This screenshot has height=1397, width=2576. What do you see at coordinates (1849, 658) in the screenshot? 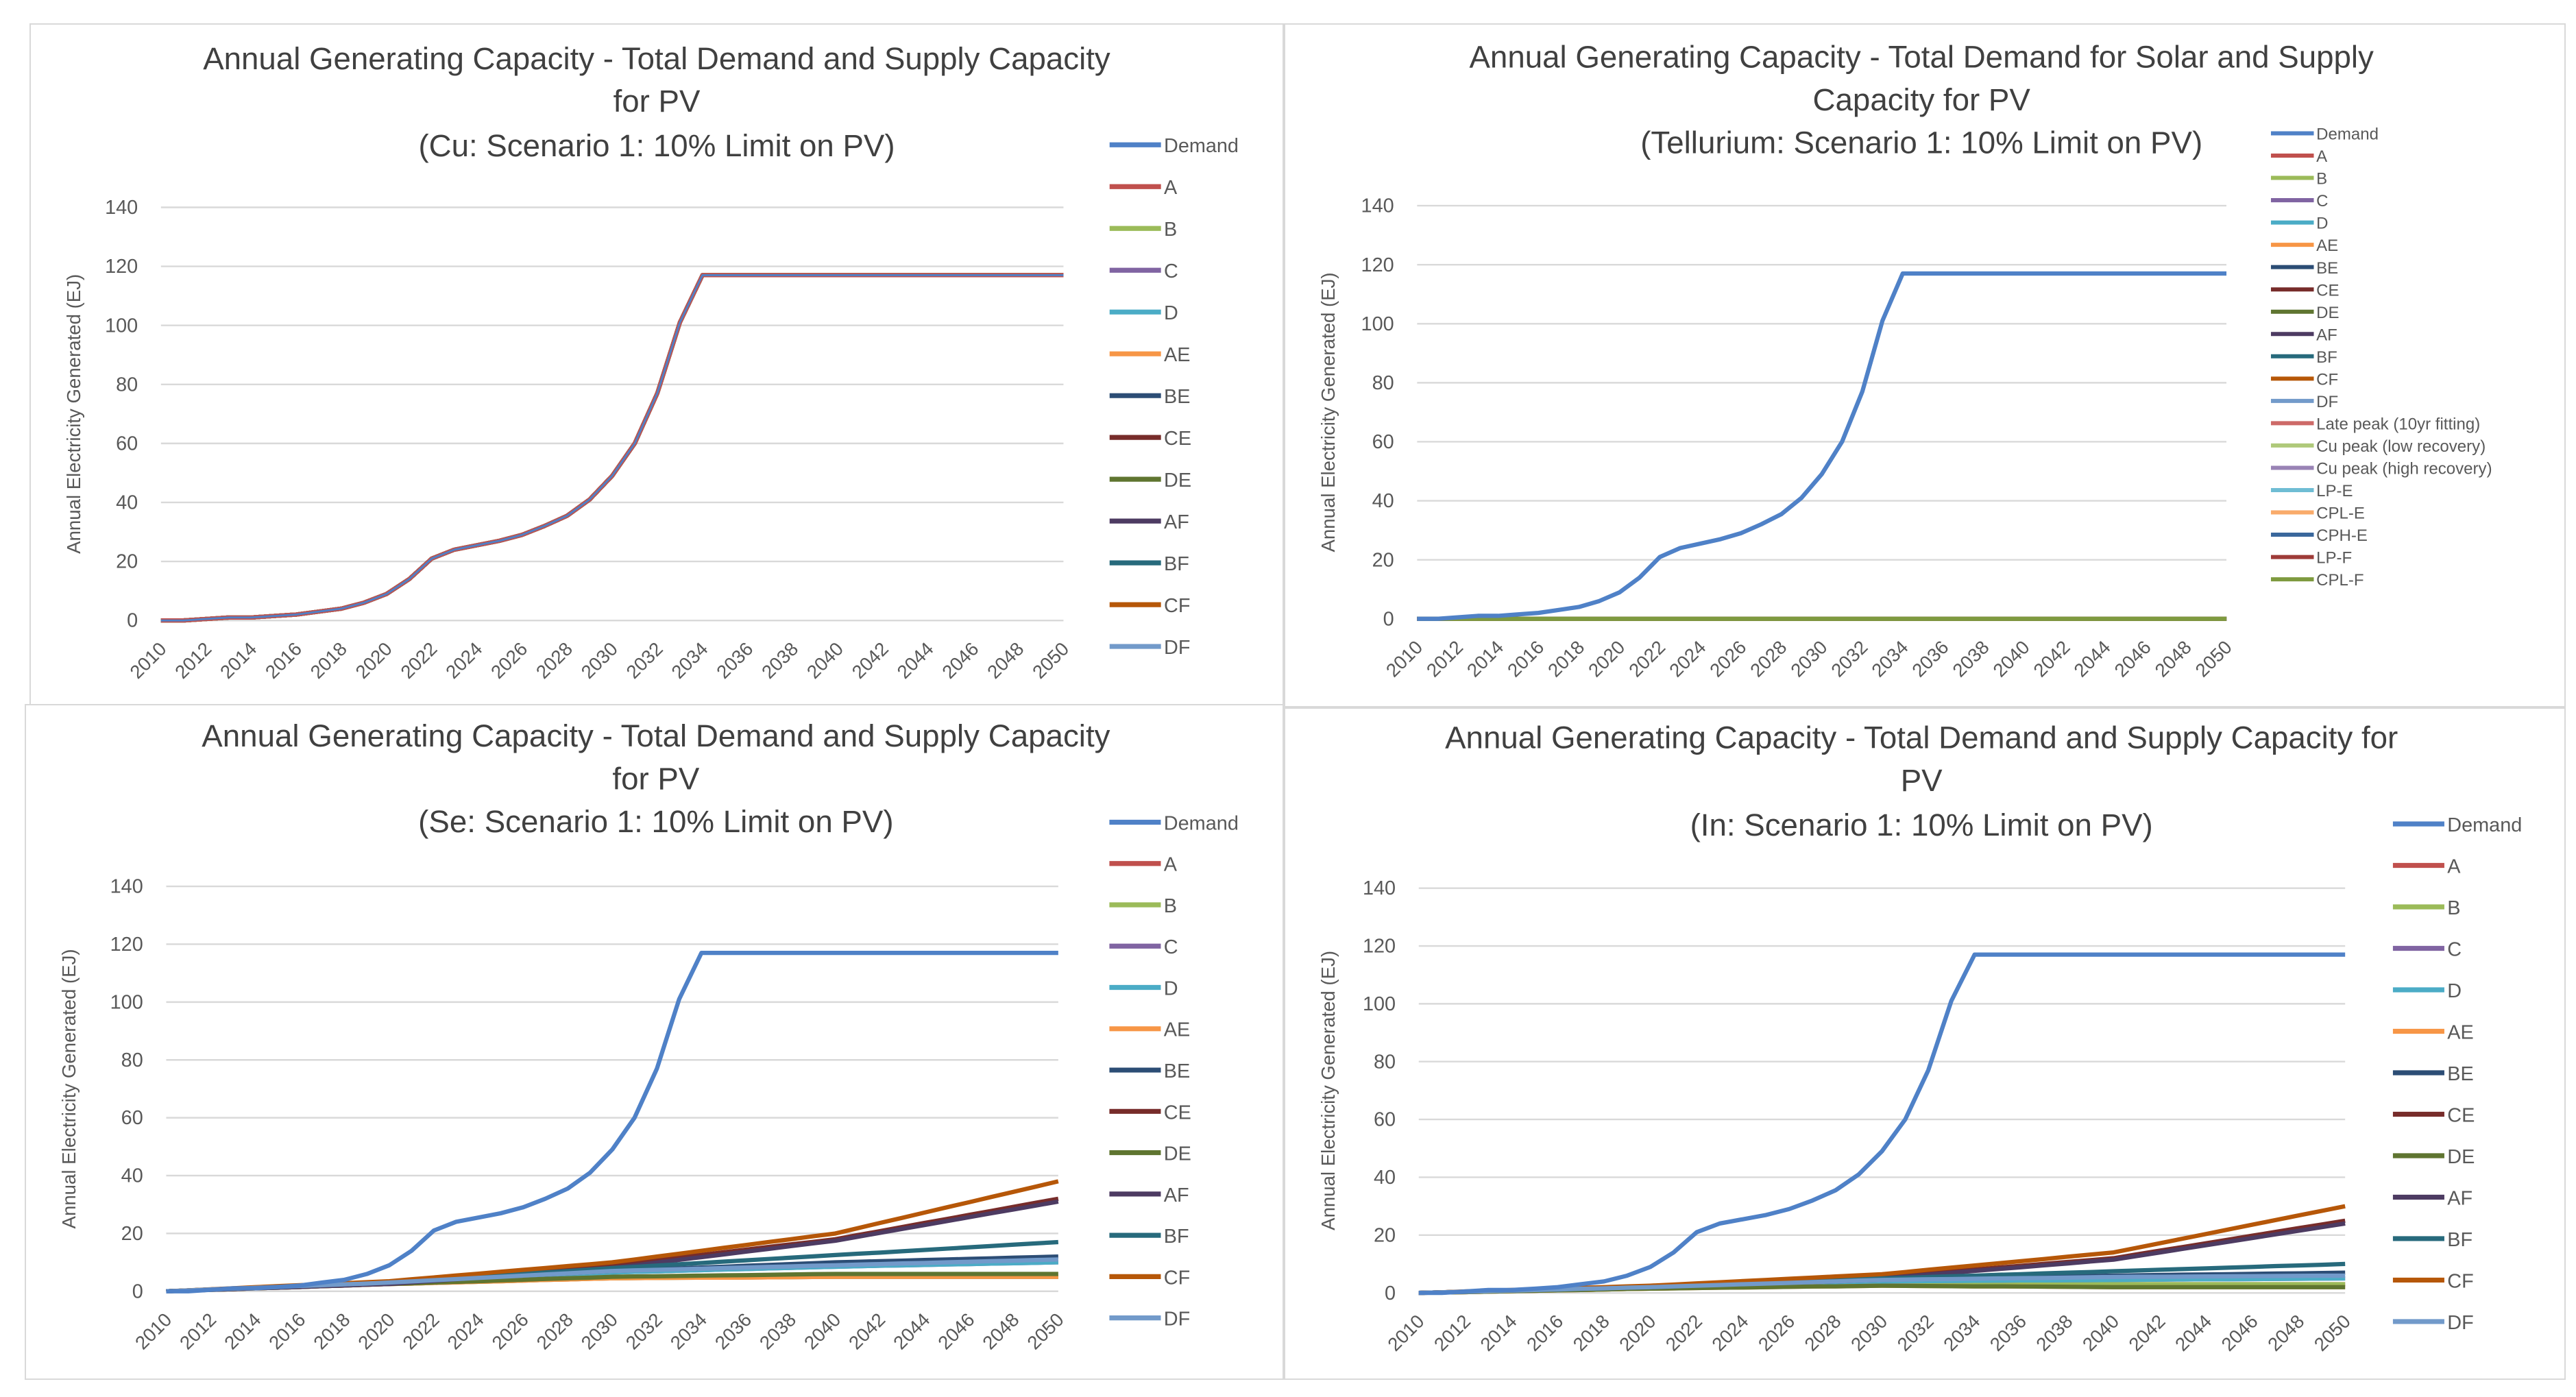
I see `x-tick-label: 2032` at bounding box center [1849, 658].